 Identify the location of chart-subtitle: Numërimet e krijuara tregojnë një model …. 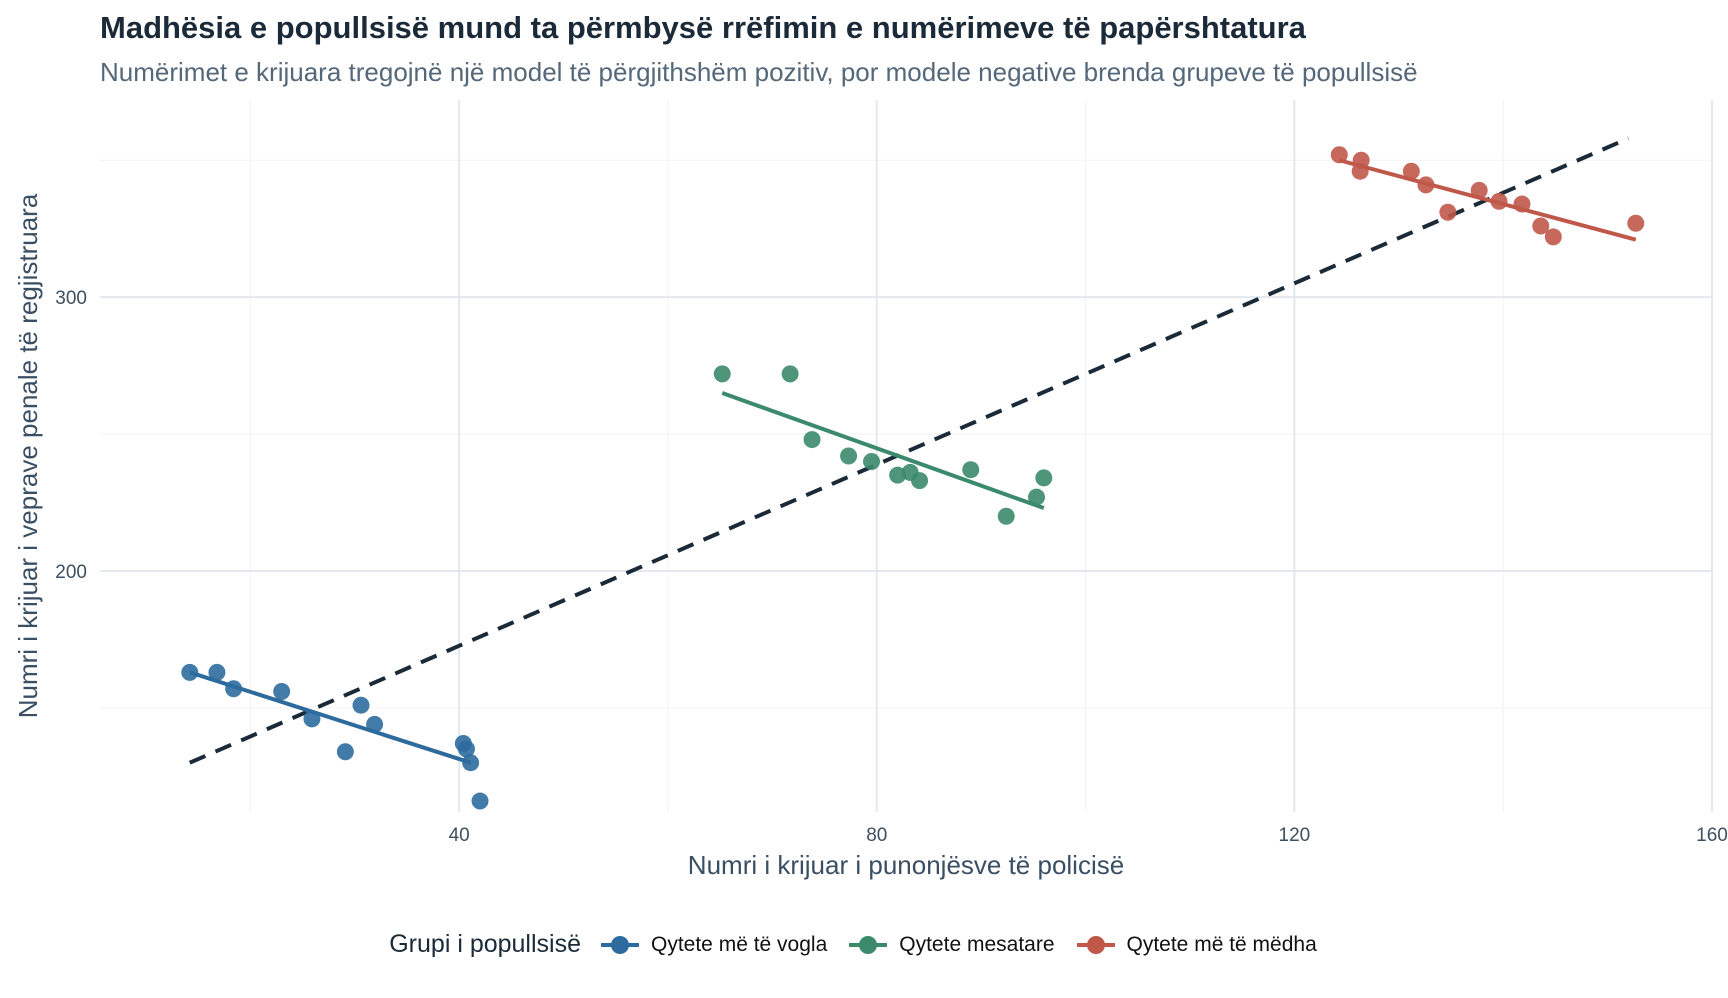
(759, 72).